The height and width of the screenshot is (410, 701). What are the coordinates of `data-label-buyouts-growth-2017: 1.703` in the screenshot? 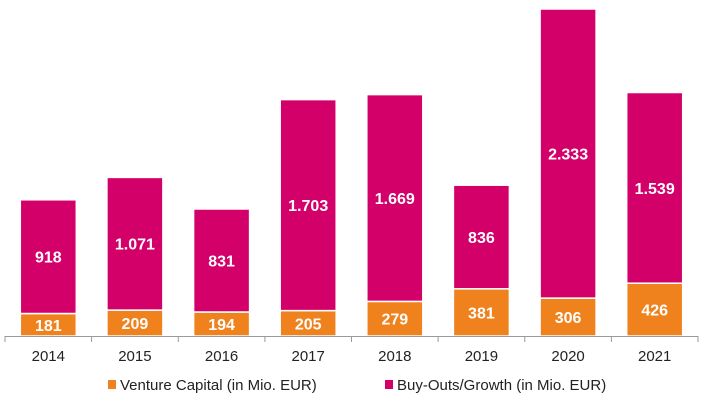 It's located at (308, 206).